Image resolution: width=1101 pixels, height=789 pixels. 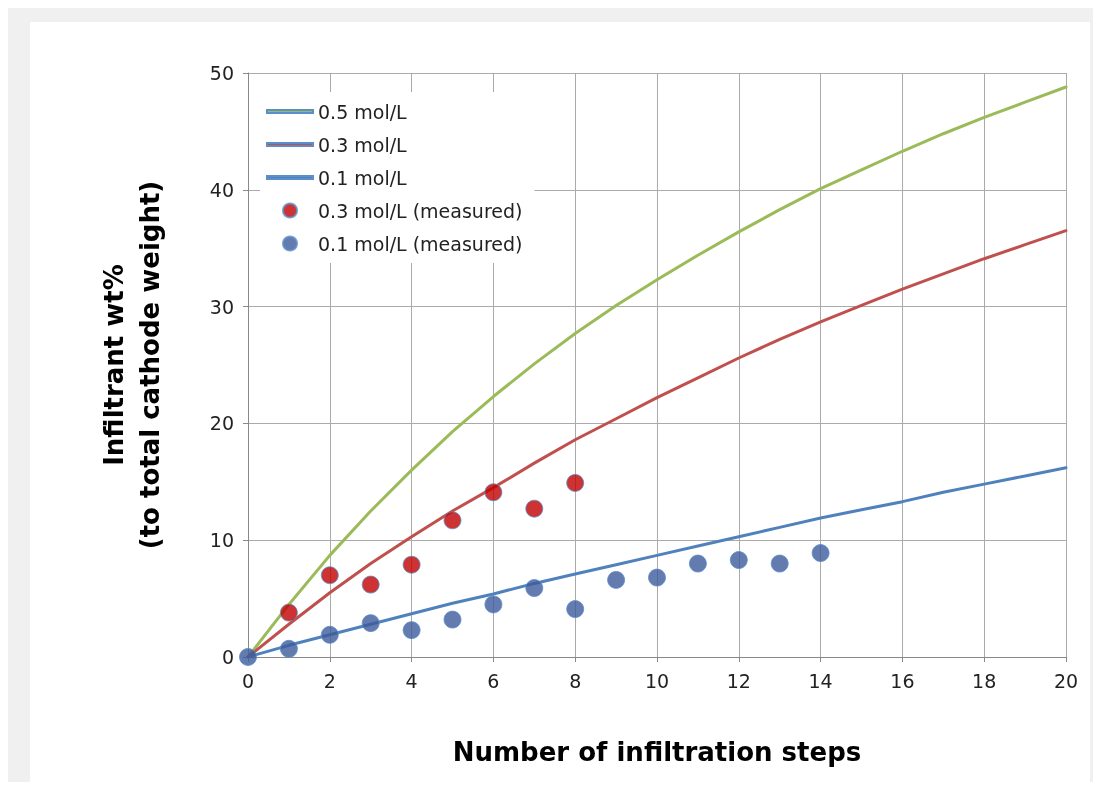 What do you see at coordinates (820, 680) in the screenshot?
I see `x-tick-label: 14` at bounding box center [820, 680].